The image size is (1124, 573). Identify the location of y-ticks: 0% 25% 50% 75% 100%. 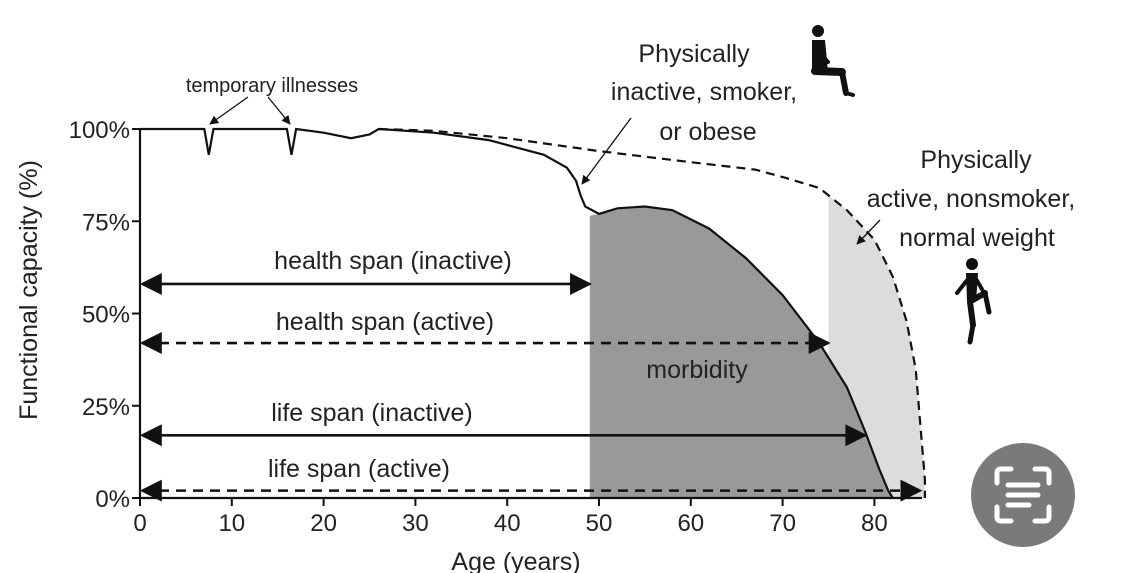
(104, 315).